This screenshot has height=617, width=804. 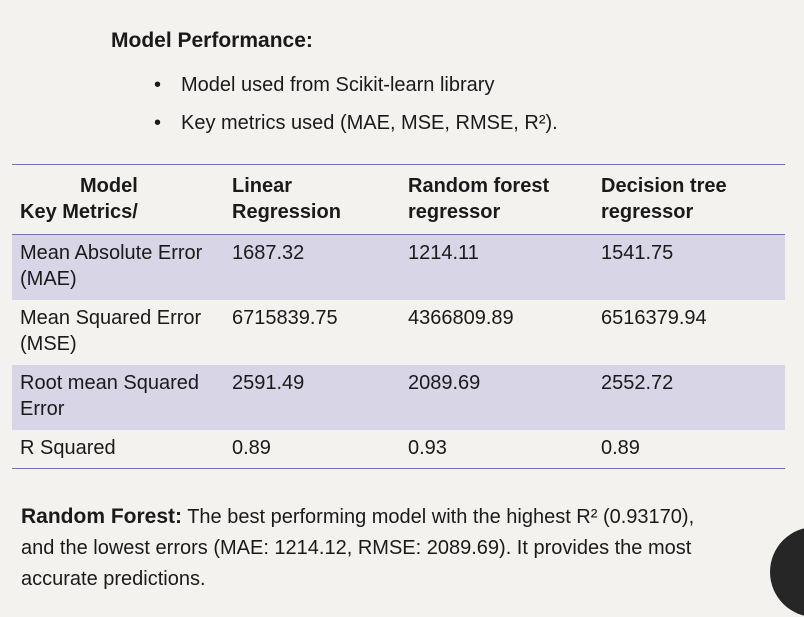 What do you see at coordinates (479, 186) in the screenshot?
I see `header-rf-line1: Random forest` at bounding box center [479, 186].